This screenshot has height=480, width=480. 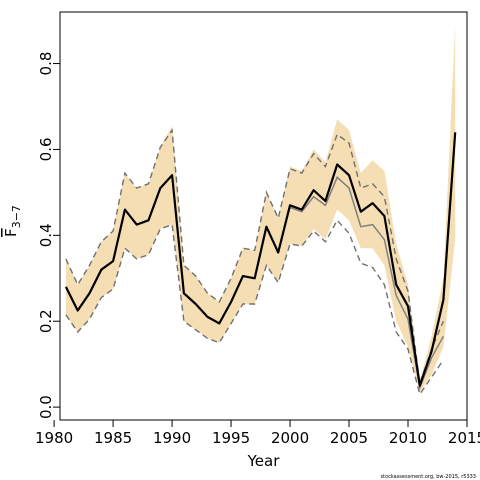 I want to click on x-axis-label: Year, so click(x=264, y=461).